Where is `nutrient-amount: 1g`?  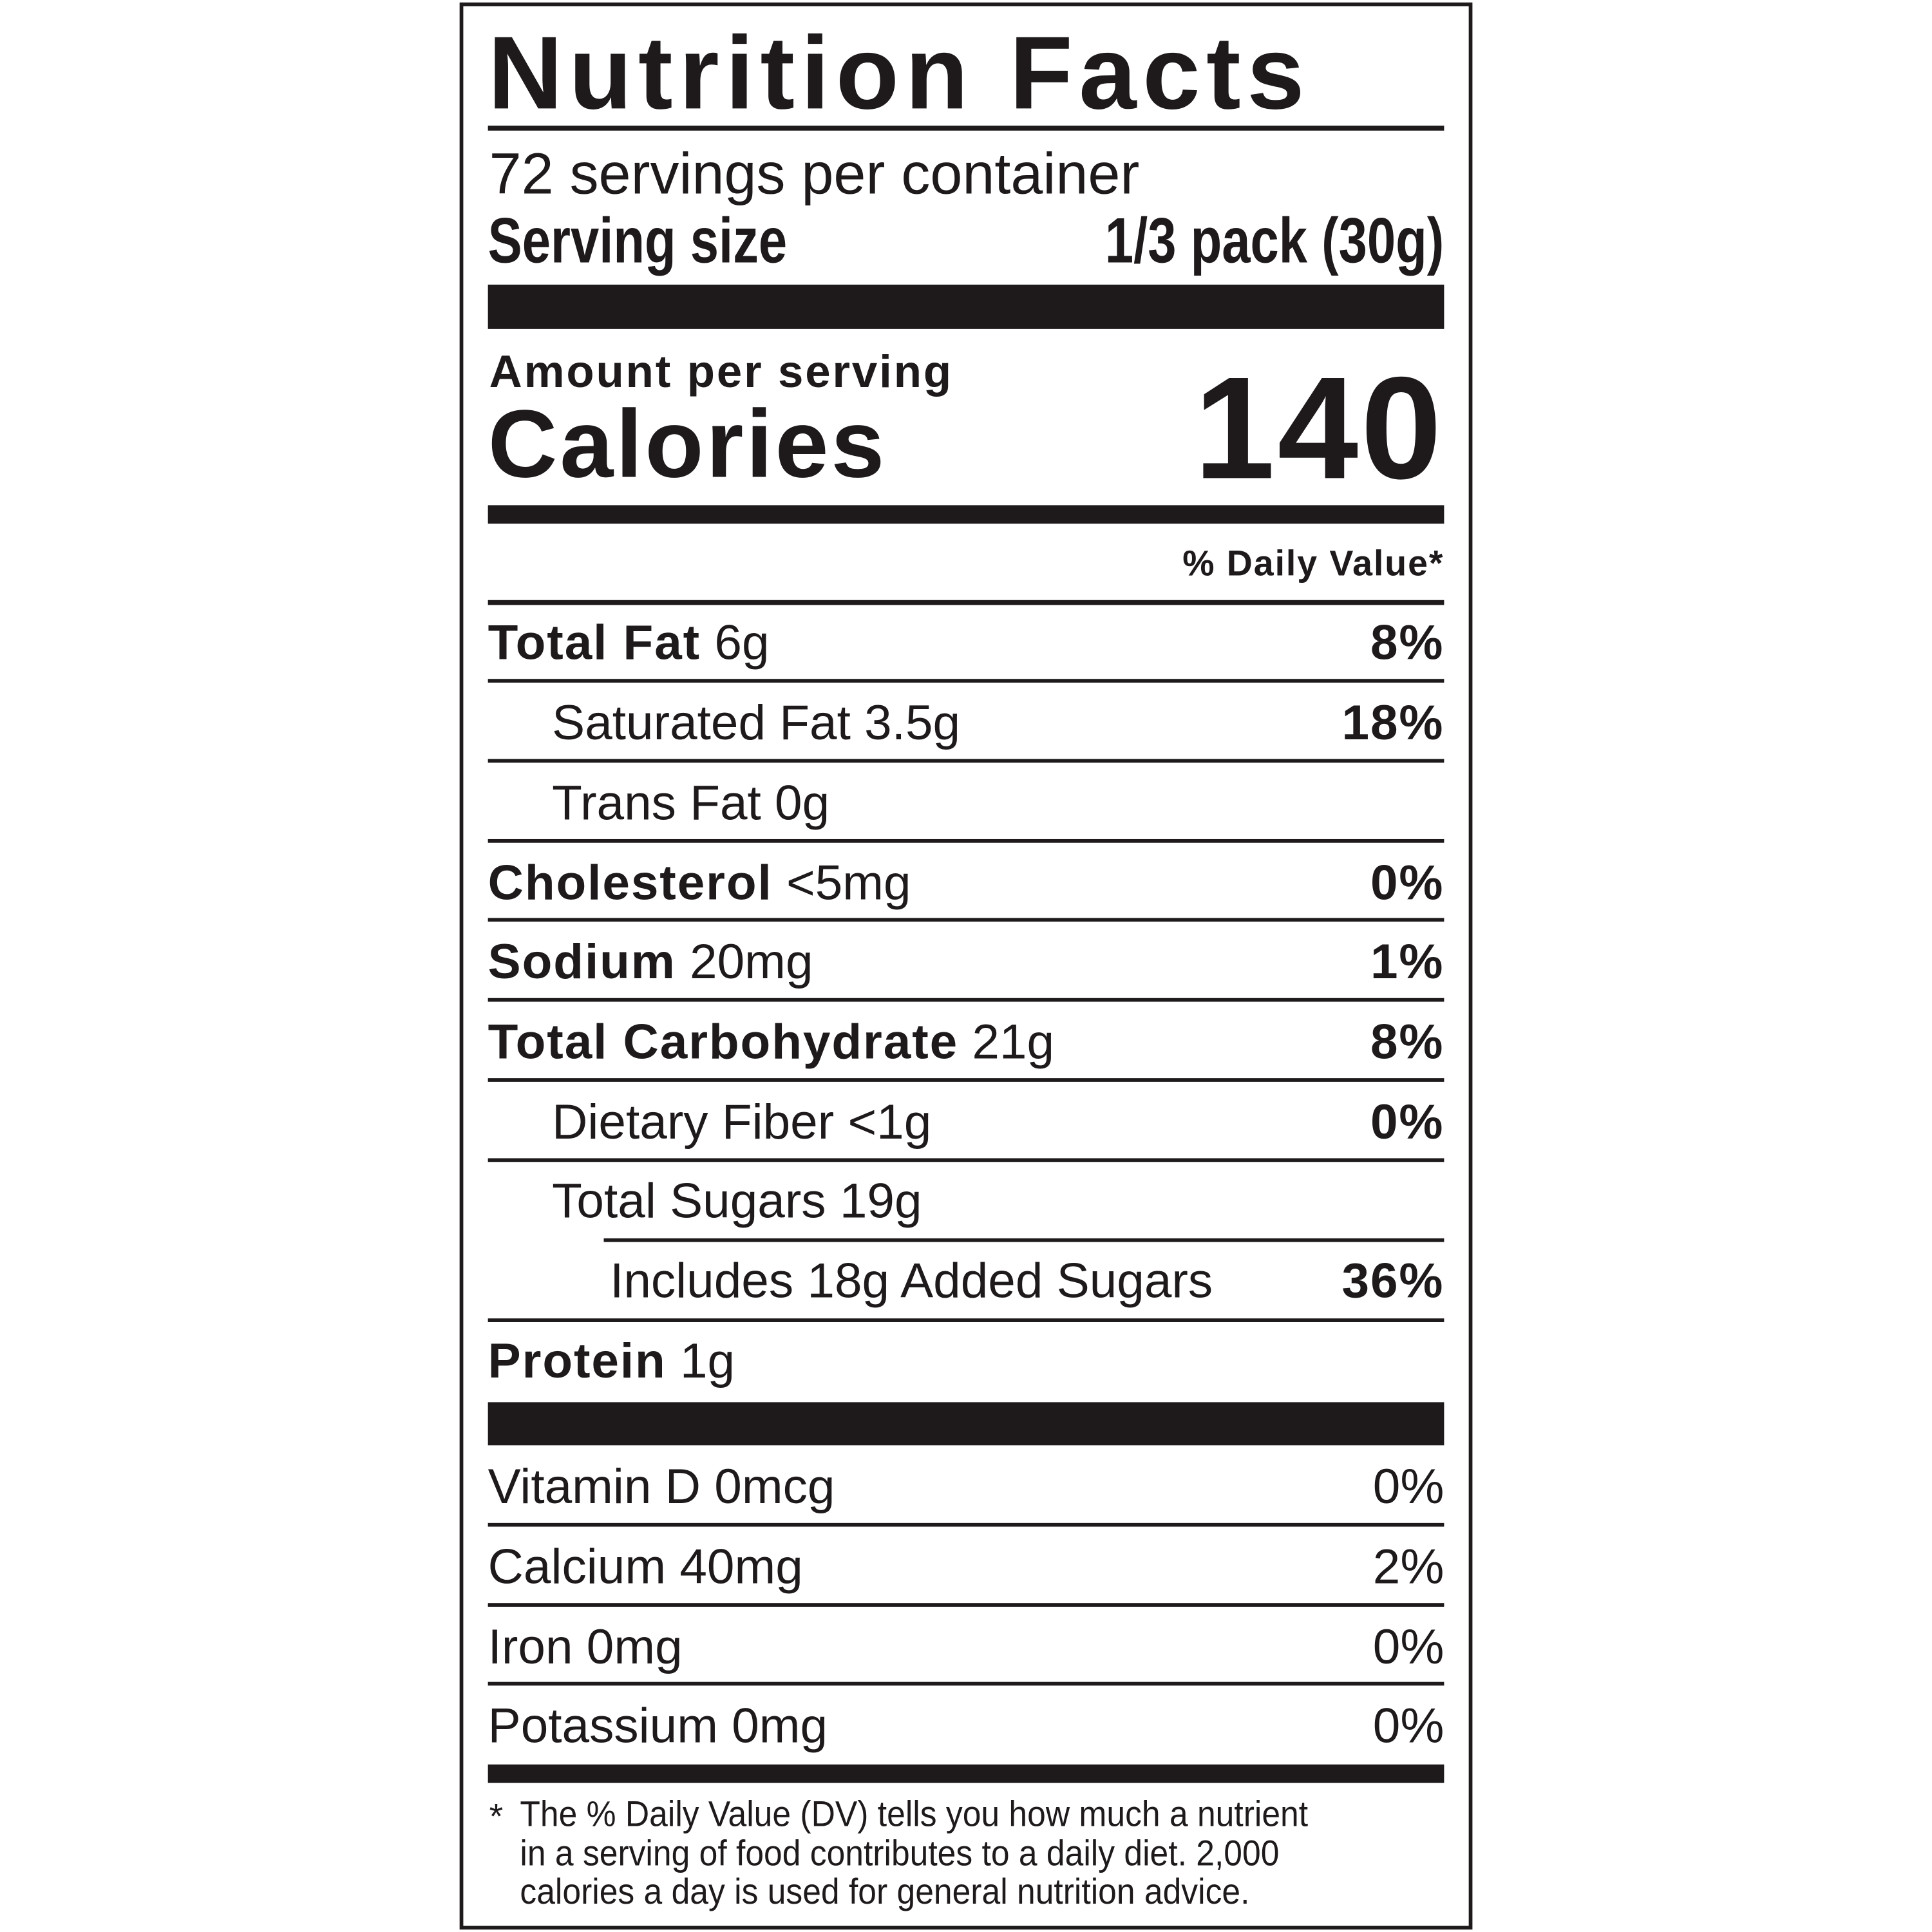
nutrient-amount: 1g is located at coordinates (707, 1361).